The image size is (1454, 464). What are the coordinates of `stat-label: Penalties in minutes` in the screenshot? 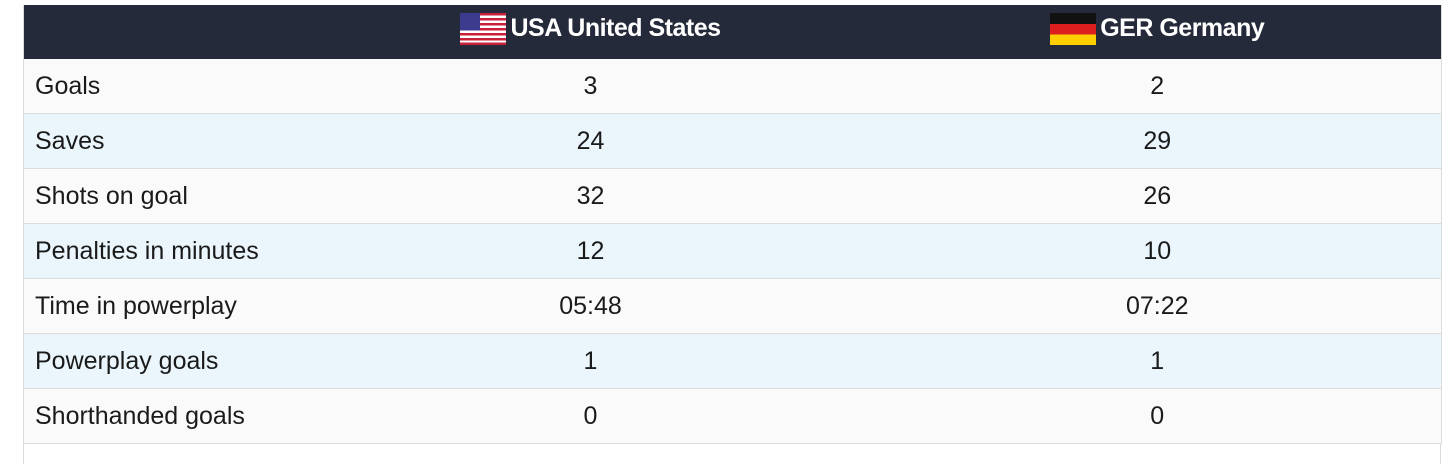 It's located at (165, 251).